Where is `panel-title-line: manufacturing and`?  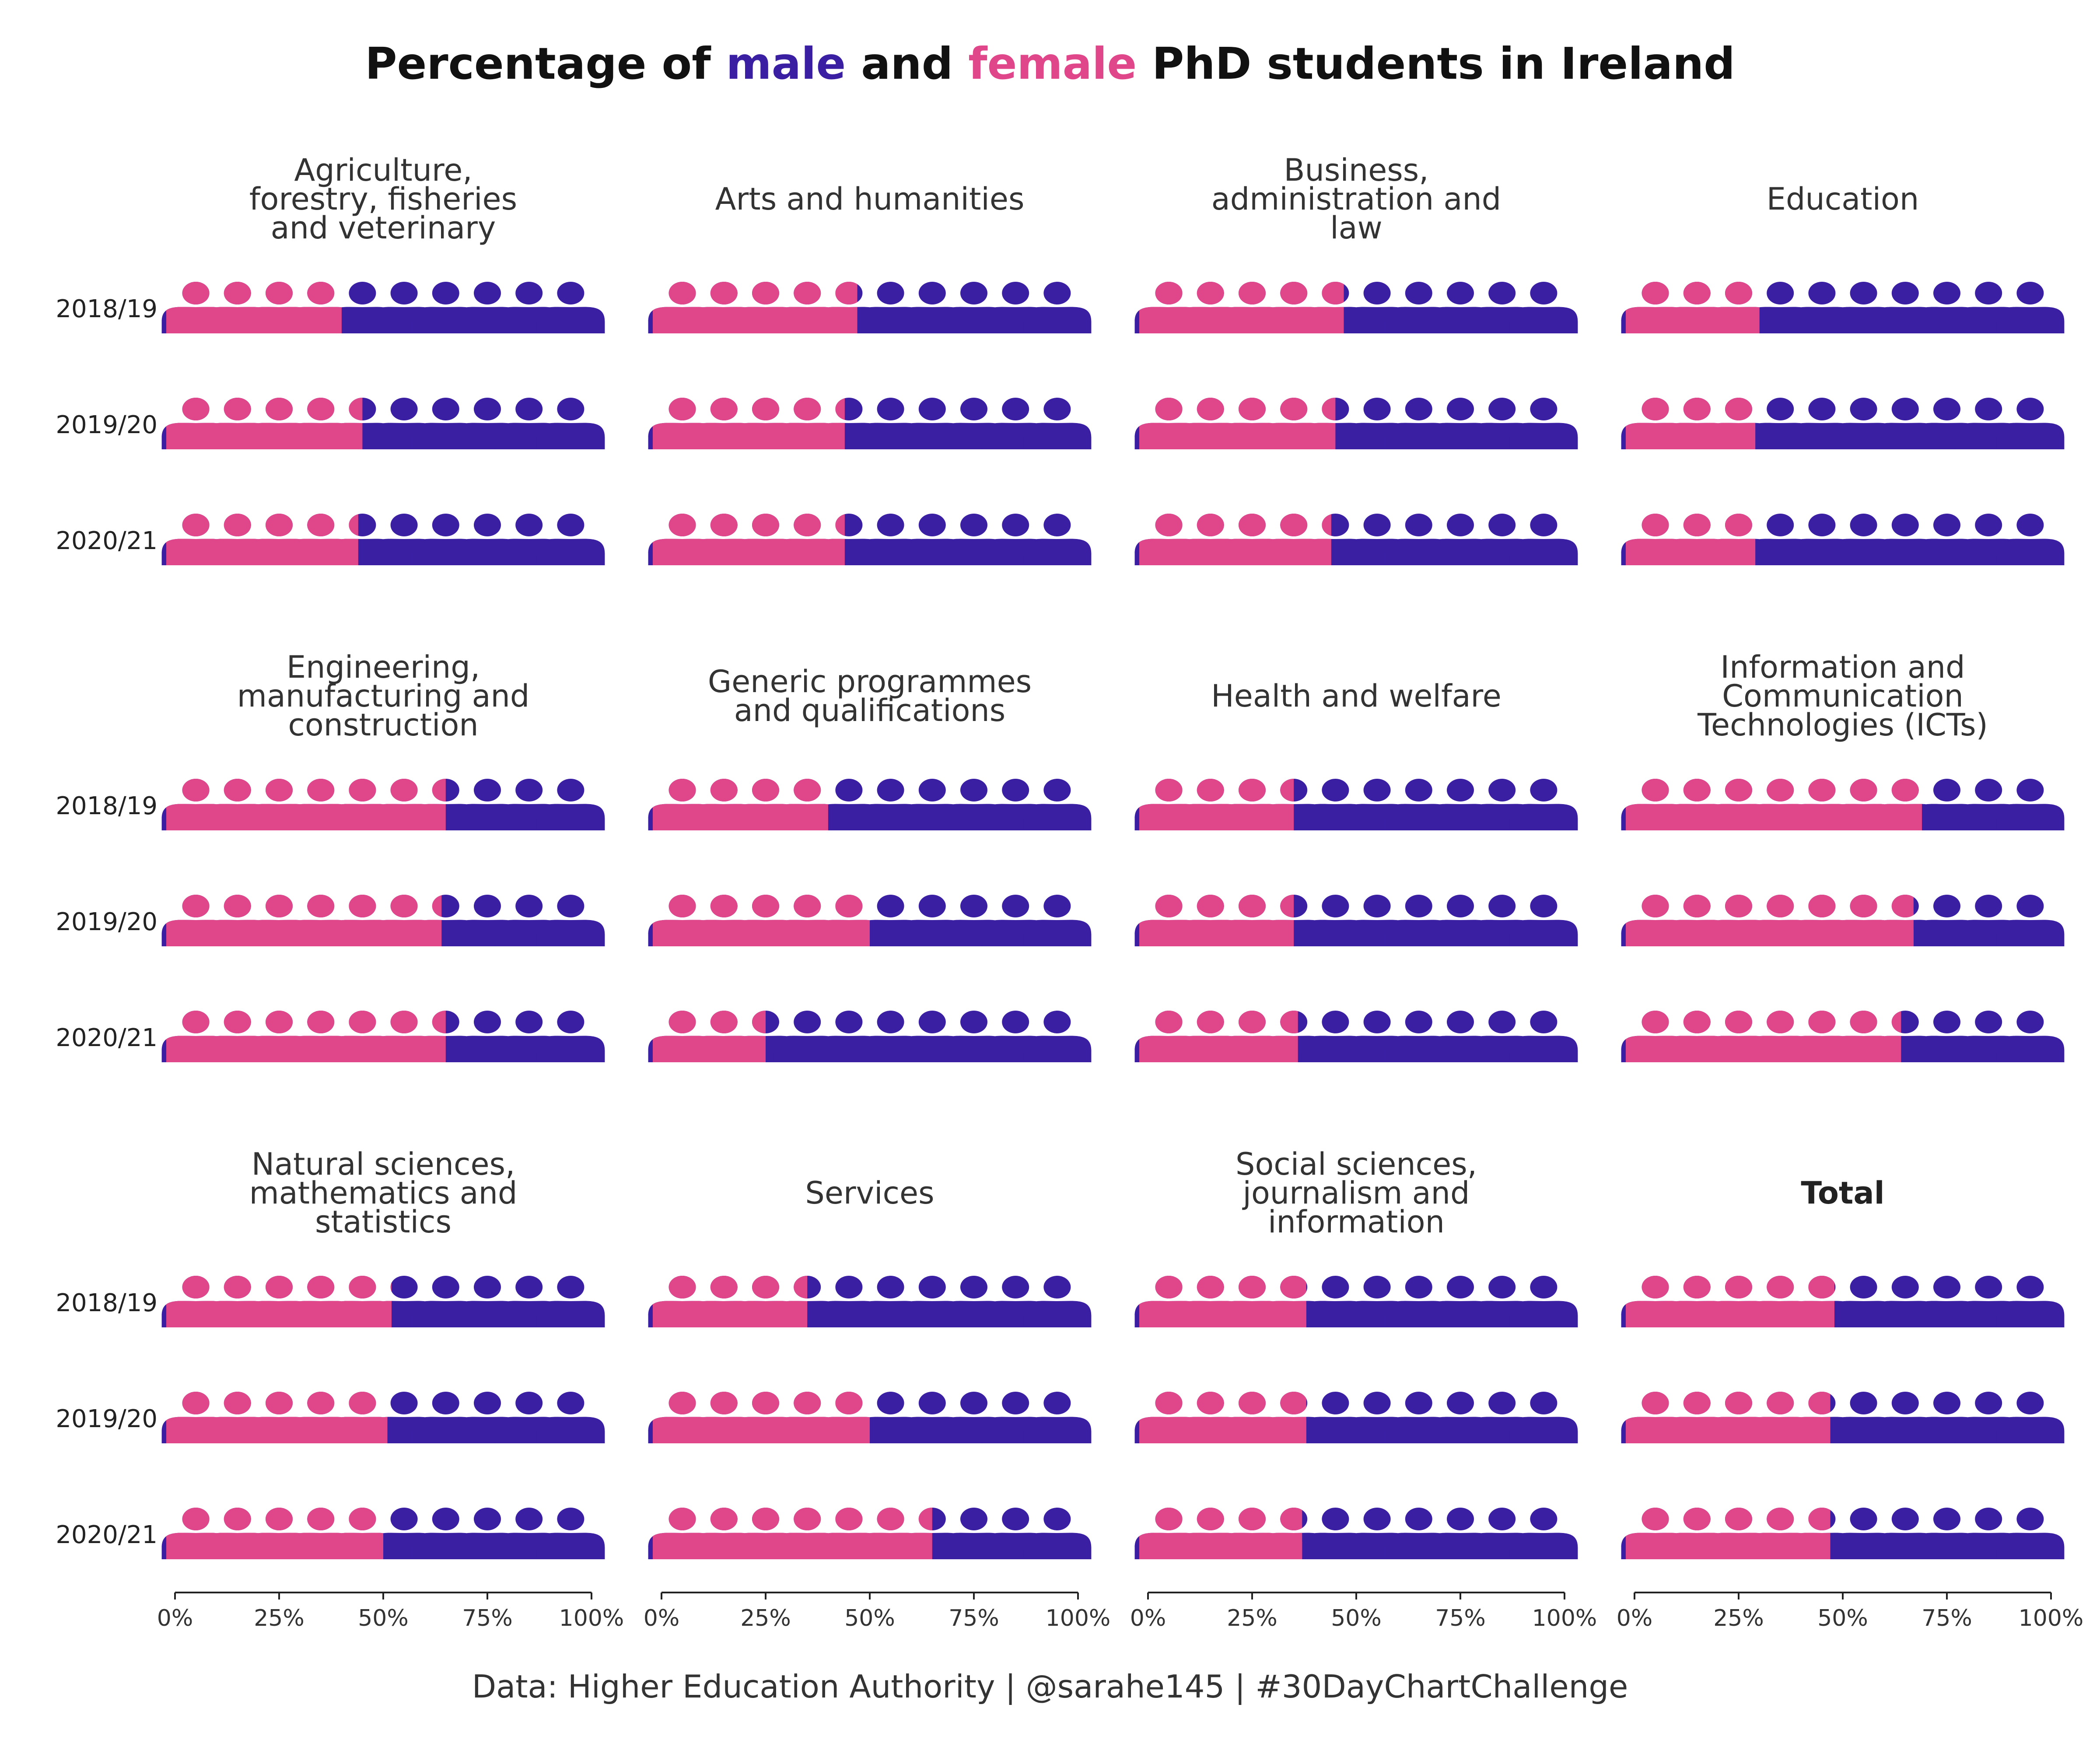 panel-title-line: manufacturing and is located at coordinates (383, 696).